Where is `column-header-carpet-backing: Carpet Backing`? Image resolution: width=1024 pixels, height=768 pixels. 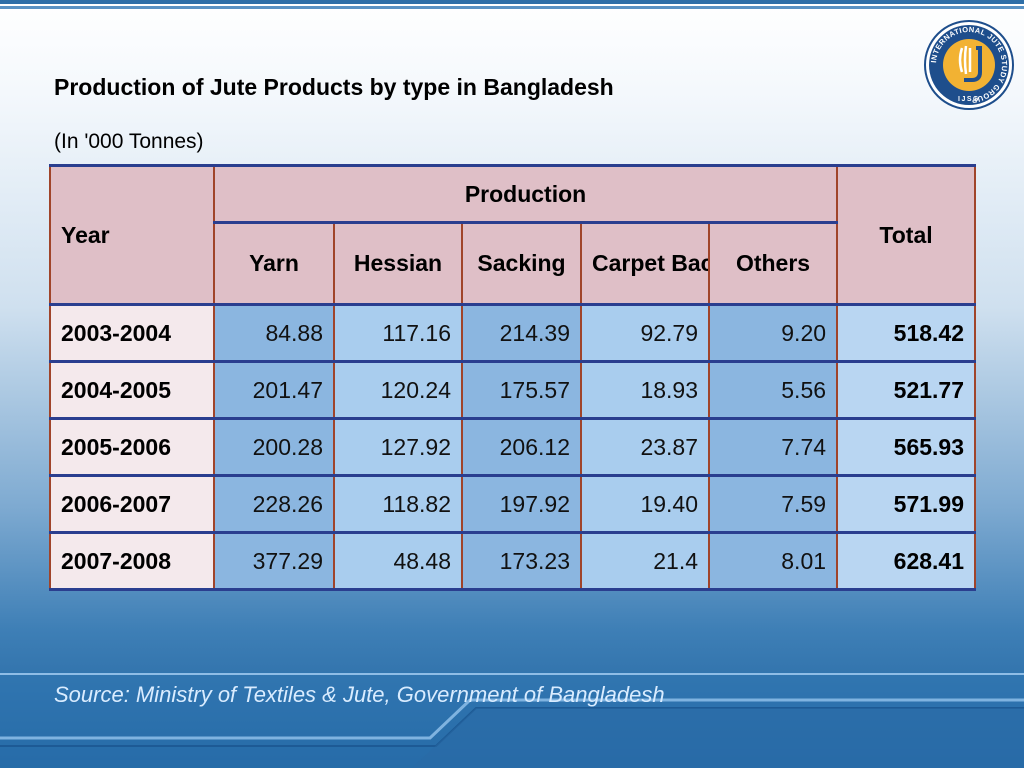
column-header-carpet-backing: Carpet Backing is located at coordinates (645, 263).